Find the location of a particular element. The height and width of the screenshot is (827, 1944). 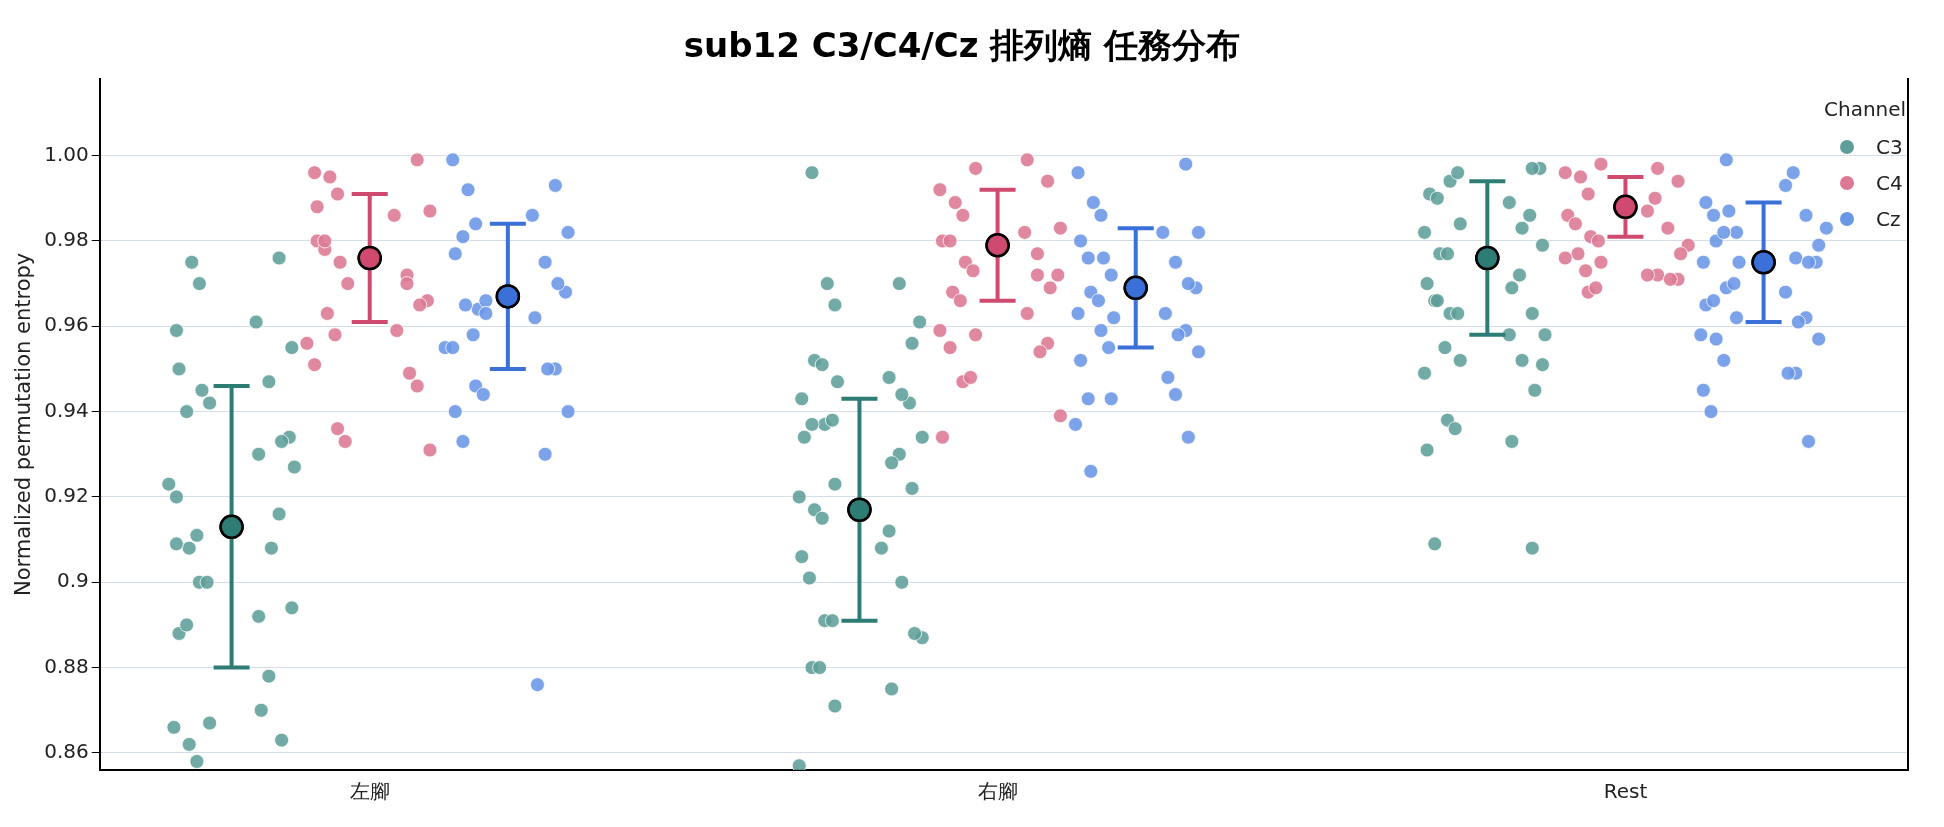

x-tick-label: 左腳 is located at coordinates (369, 791).